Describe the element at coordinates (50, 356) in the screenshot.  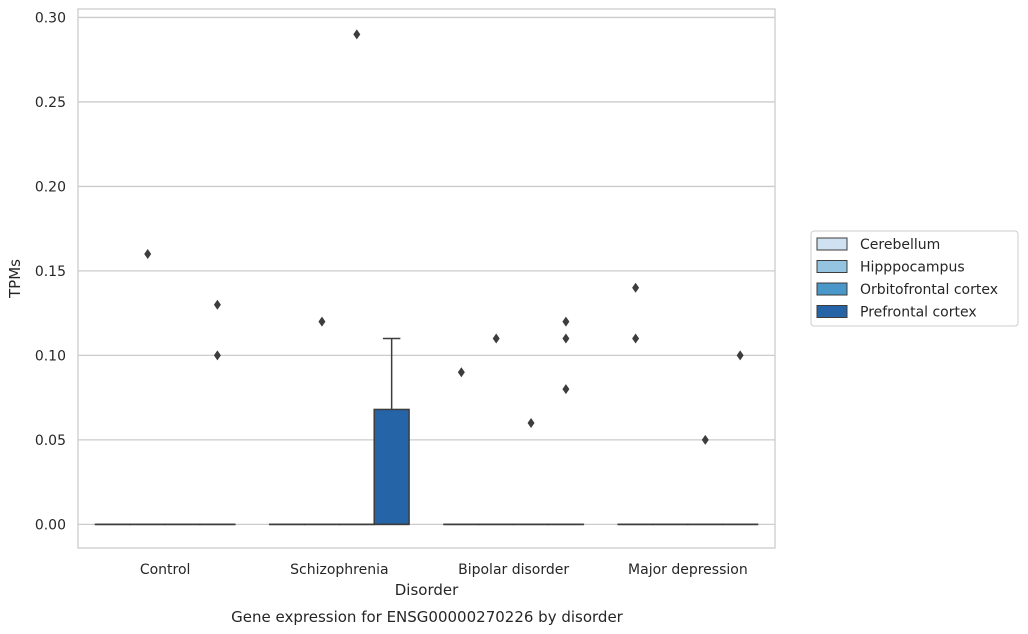
I see `y-tick-label: 0.10` at that location.